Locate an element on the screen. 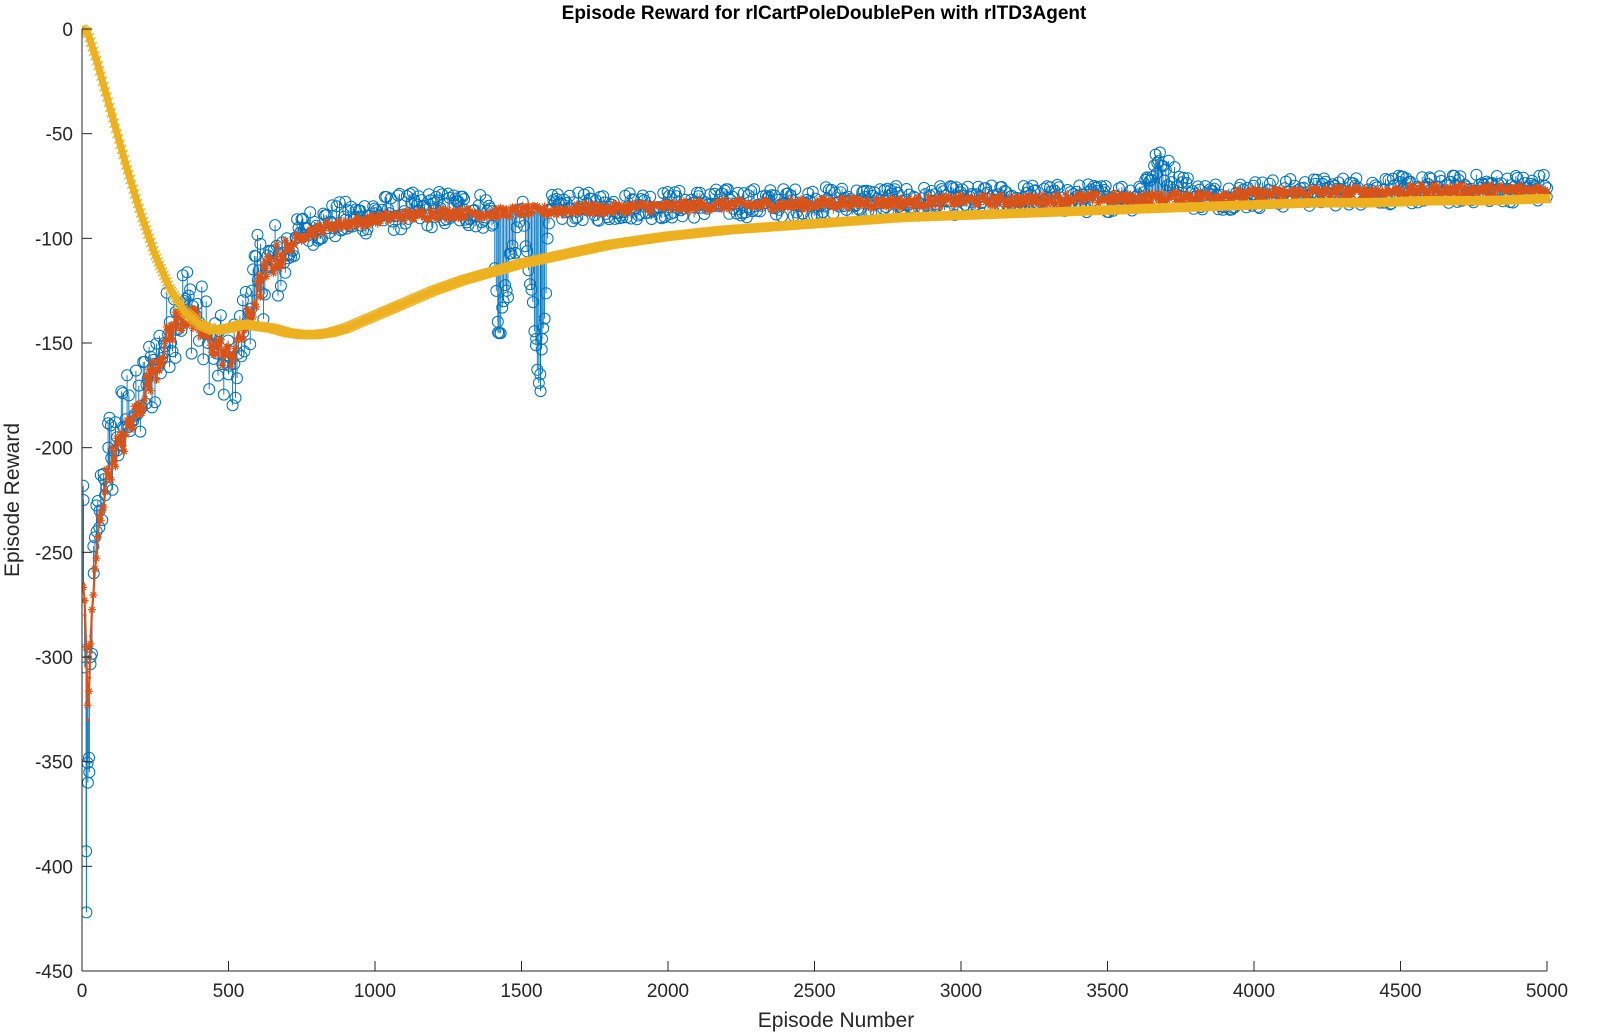  x-tick-label: 2500 is located at coordinates (814, 991).